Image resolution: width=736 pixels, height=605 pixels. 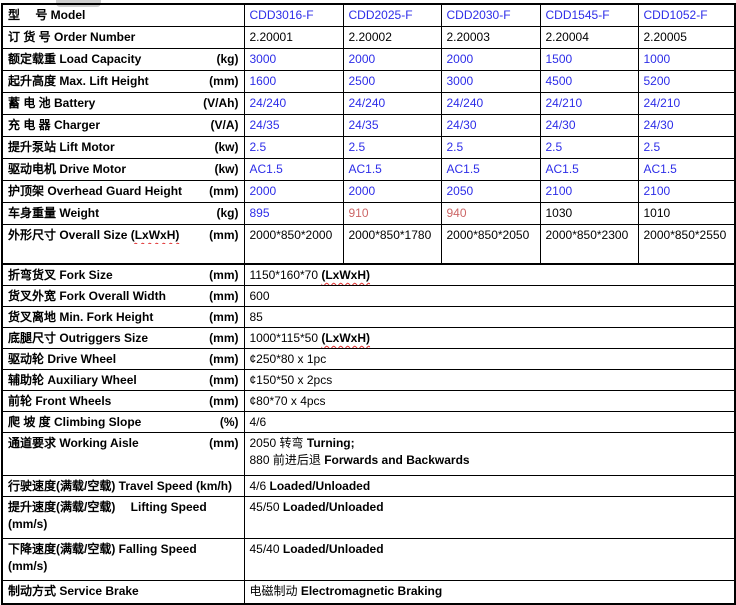 What do you see at coordinates (259, 486) in the screenshot?
I see `text-part: 4/6` at bounding box center [259, 486].